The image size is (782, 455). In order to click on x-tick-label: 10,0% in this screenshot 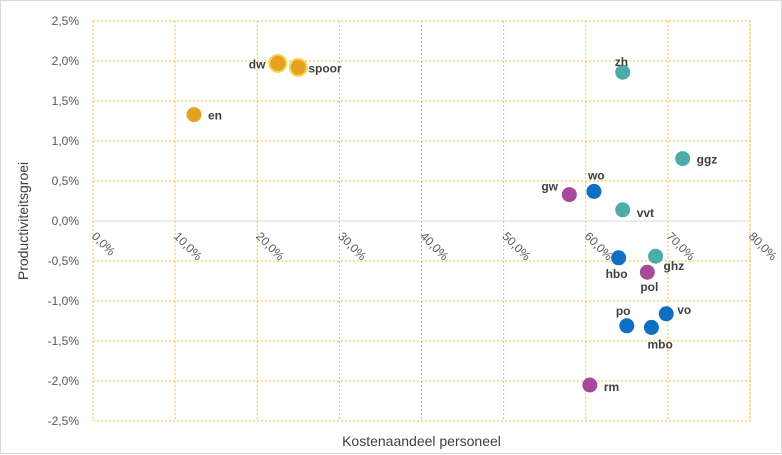, I will do `click(188, 246)`.